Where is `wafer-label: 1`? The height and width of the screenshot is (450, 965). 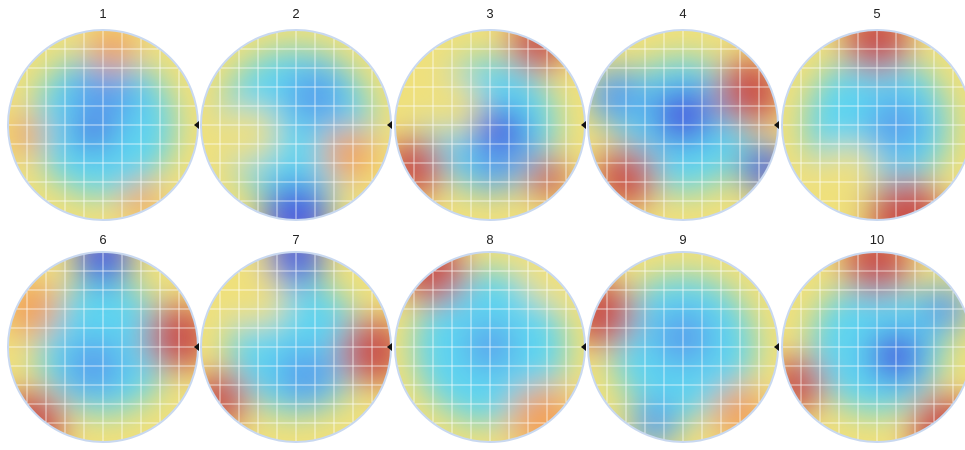 wafer-label: 1 is located at coordinates (102, 13).